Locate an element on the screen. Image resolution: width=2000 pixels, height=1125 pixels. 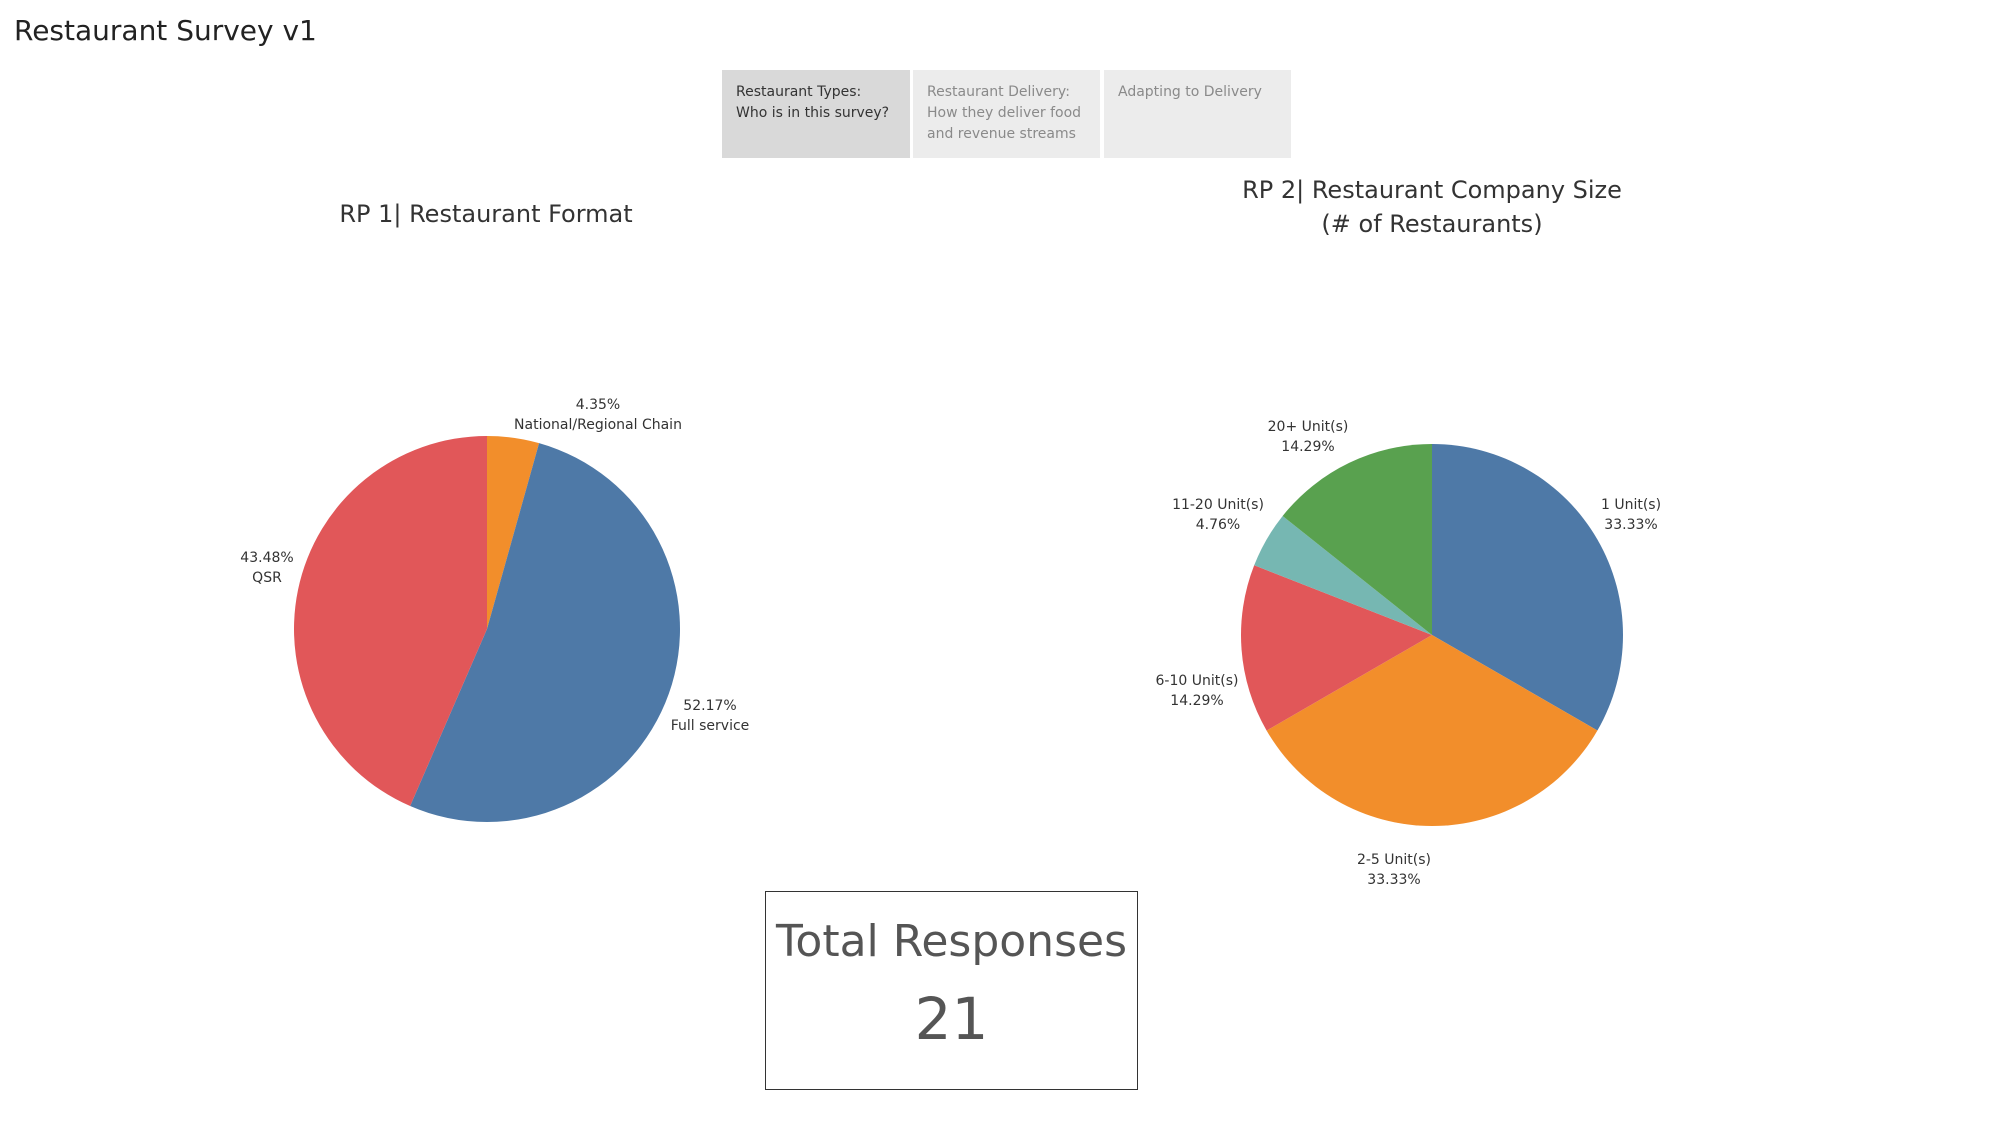
chart-title-line: RP 2| Restaurant Company Size is located at coordinates (1432, 190).